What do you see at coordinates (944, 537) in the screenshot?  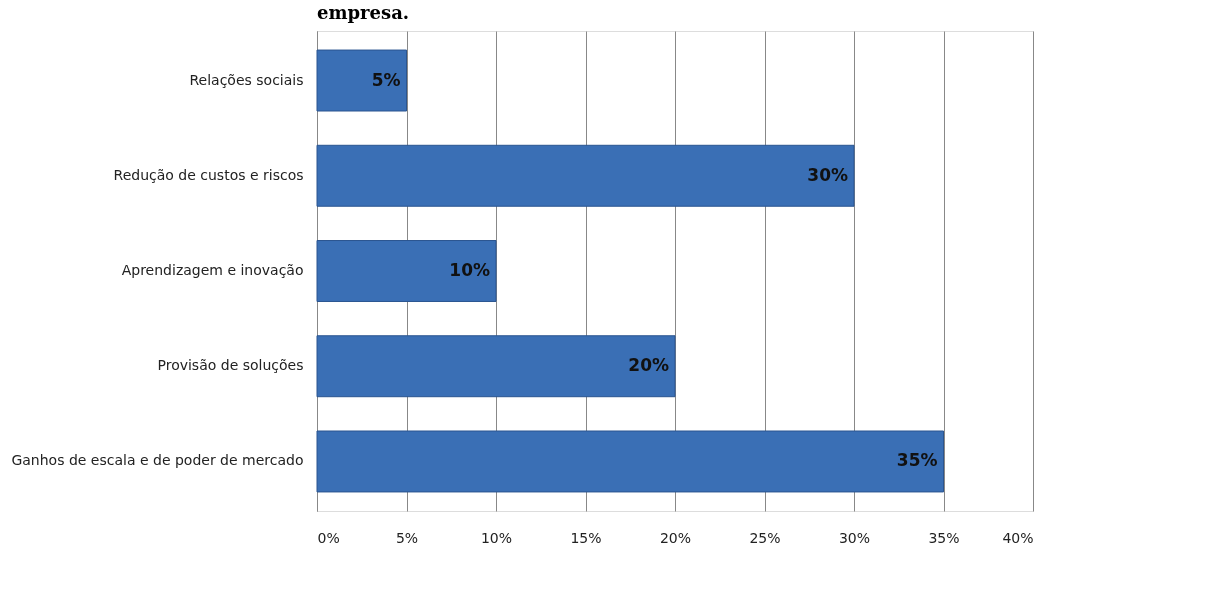 I see `x-tick-label: 35%` at bounding box center [944, 537].